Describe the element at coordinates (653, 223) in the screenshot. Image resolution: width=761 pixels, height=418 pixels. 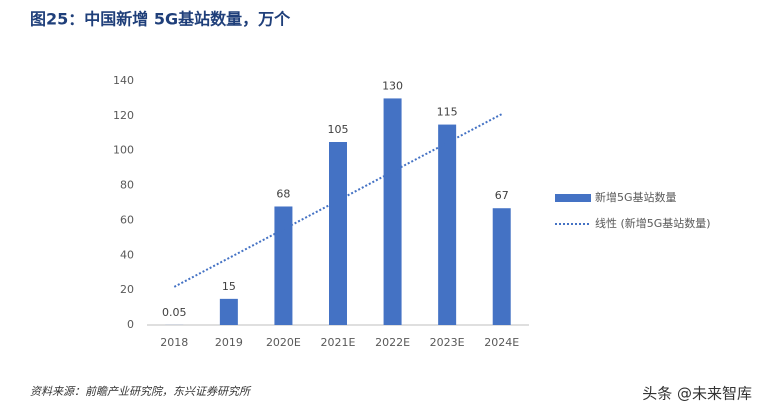
I see `legend-label: 线性 (新增5G基站数量)` at that location.